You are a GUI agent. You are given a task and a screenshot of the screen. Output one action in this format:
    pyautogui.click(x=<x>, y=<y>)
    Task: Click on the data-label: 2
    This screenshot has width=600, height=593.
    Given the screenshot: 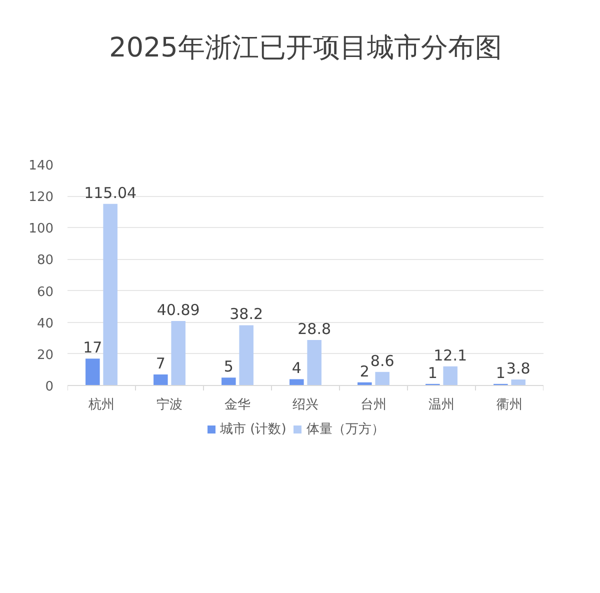 What is the action you would take?
    pyautogui.click(x=365, y=371)
    